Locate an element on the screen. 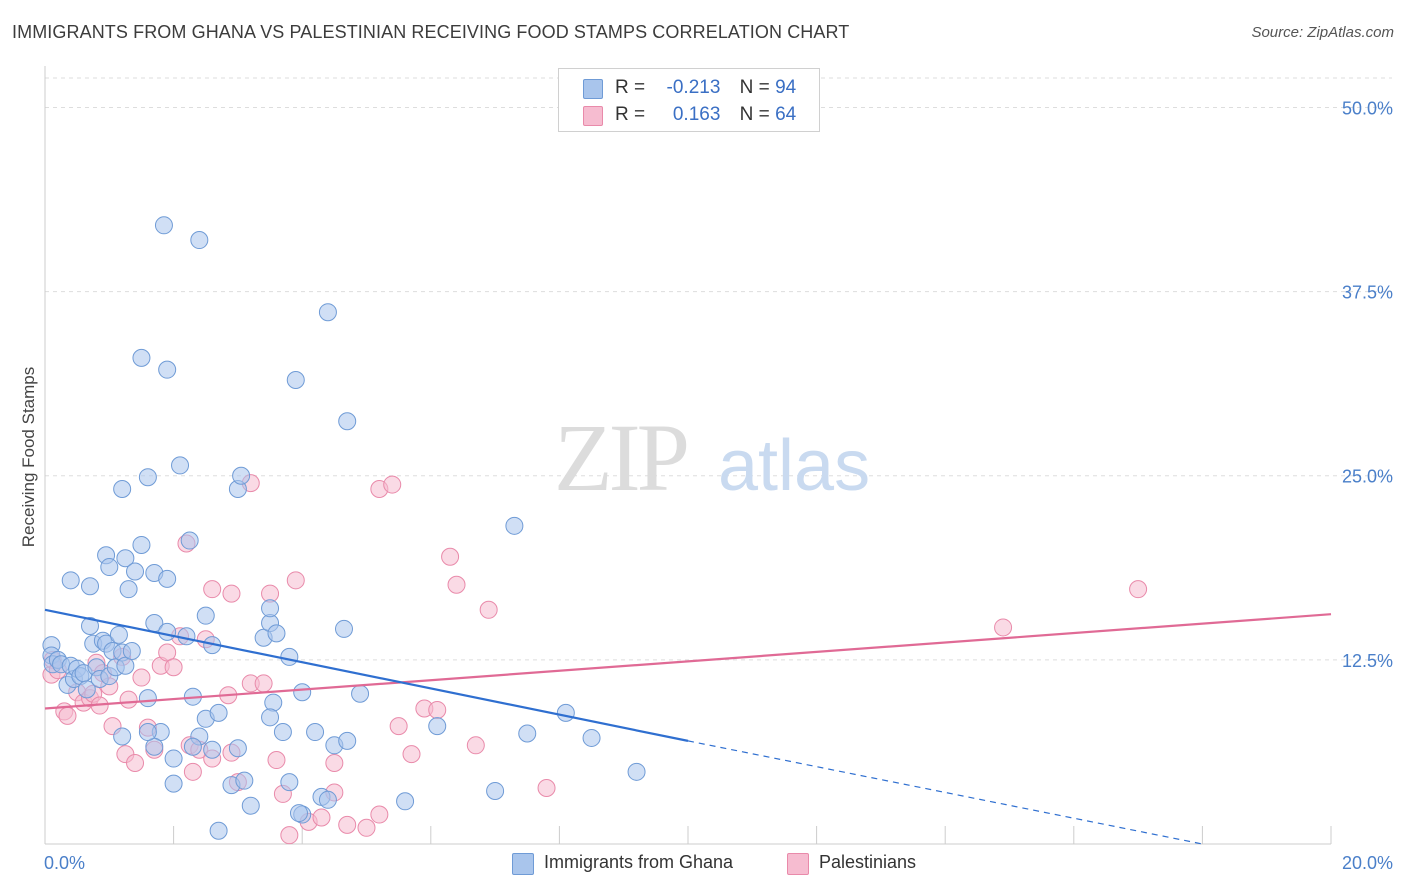 Image resolution: width=1406 pixels, height=892 pixels. legend-swatch-blue is located at coordinates (593, 89).